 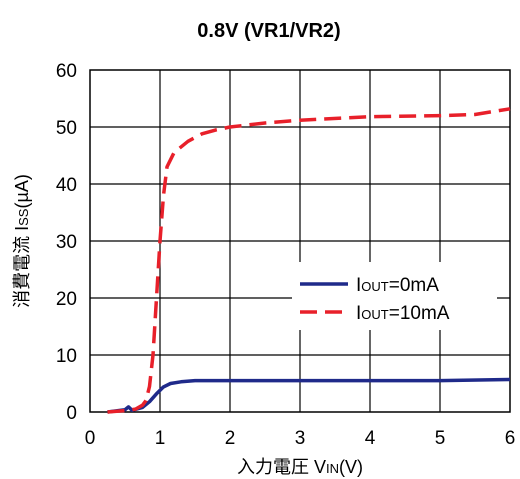 I want to click on y-tick-label: 50, so click(x=66, y=128).